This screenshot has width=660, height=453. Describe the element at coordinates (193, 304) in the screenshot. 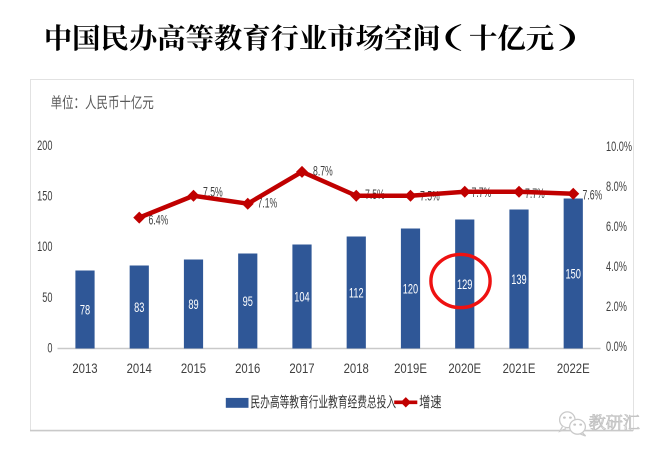

I see `svg-text: 89` at that location.